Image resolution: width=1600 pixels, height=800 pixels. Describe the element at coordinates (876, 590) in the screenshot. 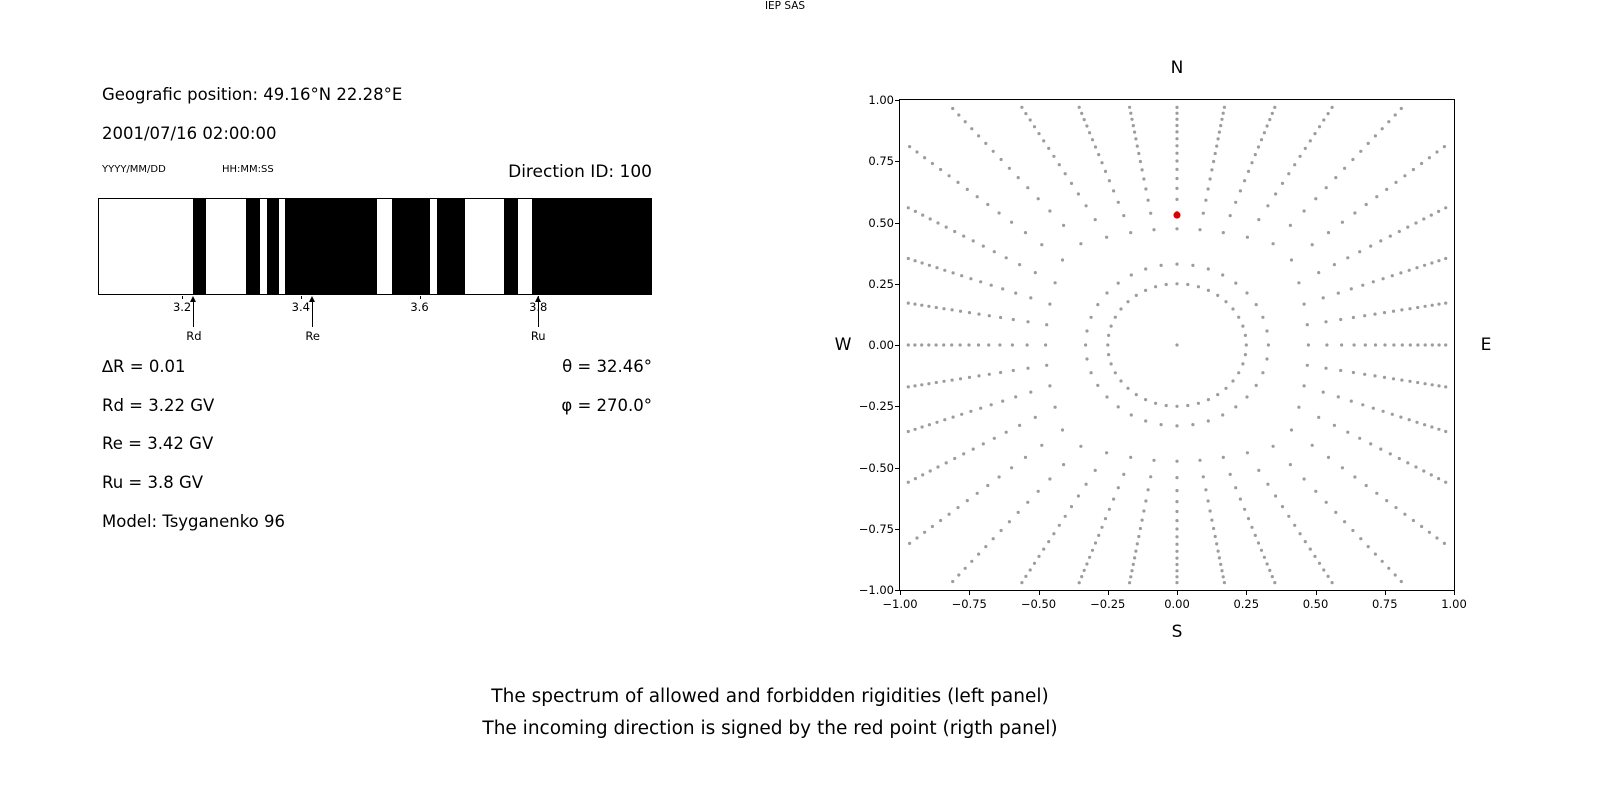

I see `y-axis-tick-label: −1.00` at that location.